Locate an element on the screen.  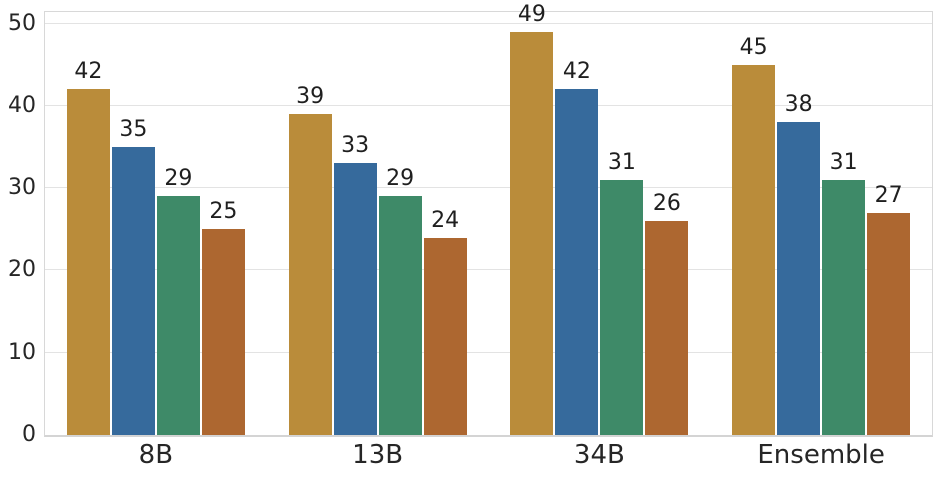
bar-value-label: 39 is located at coordinates (310, 97).